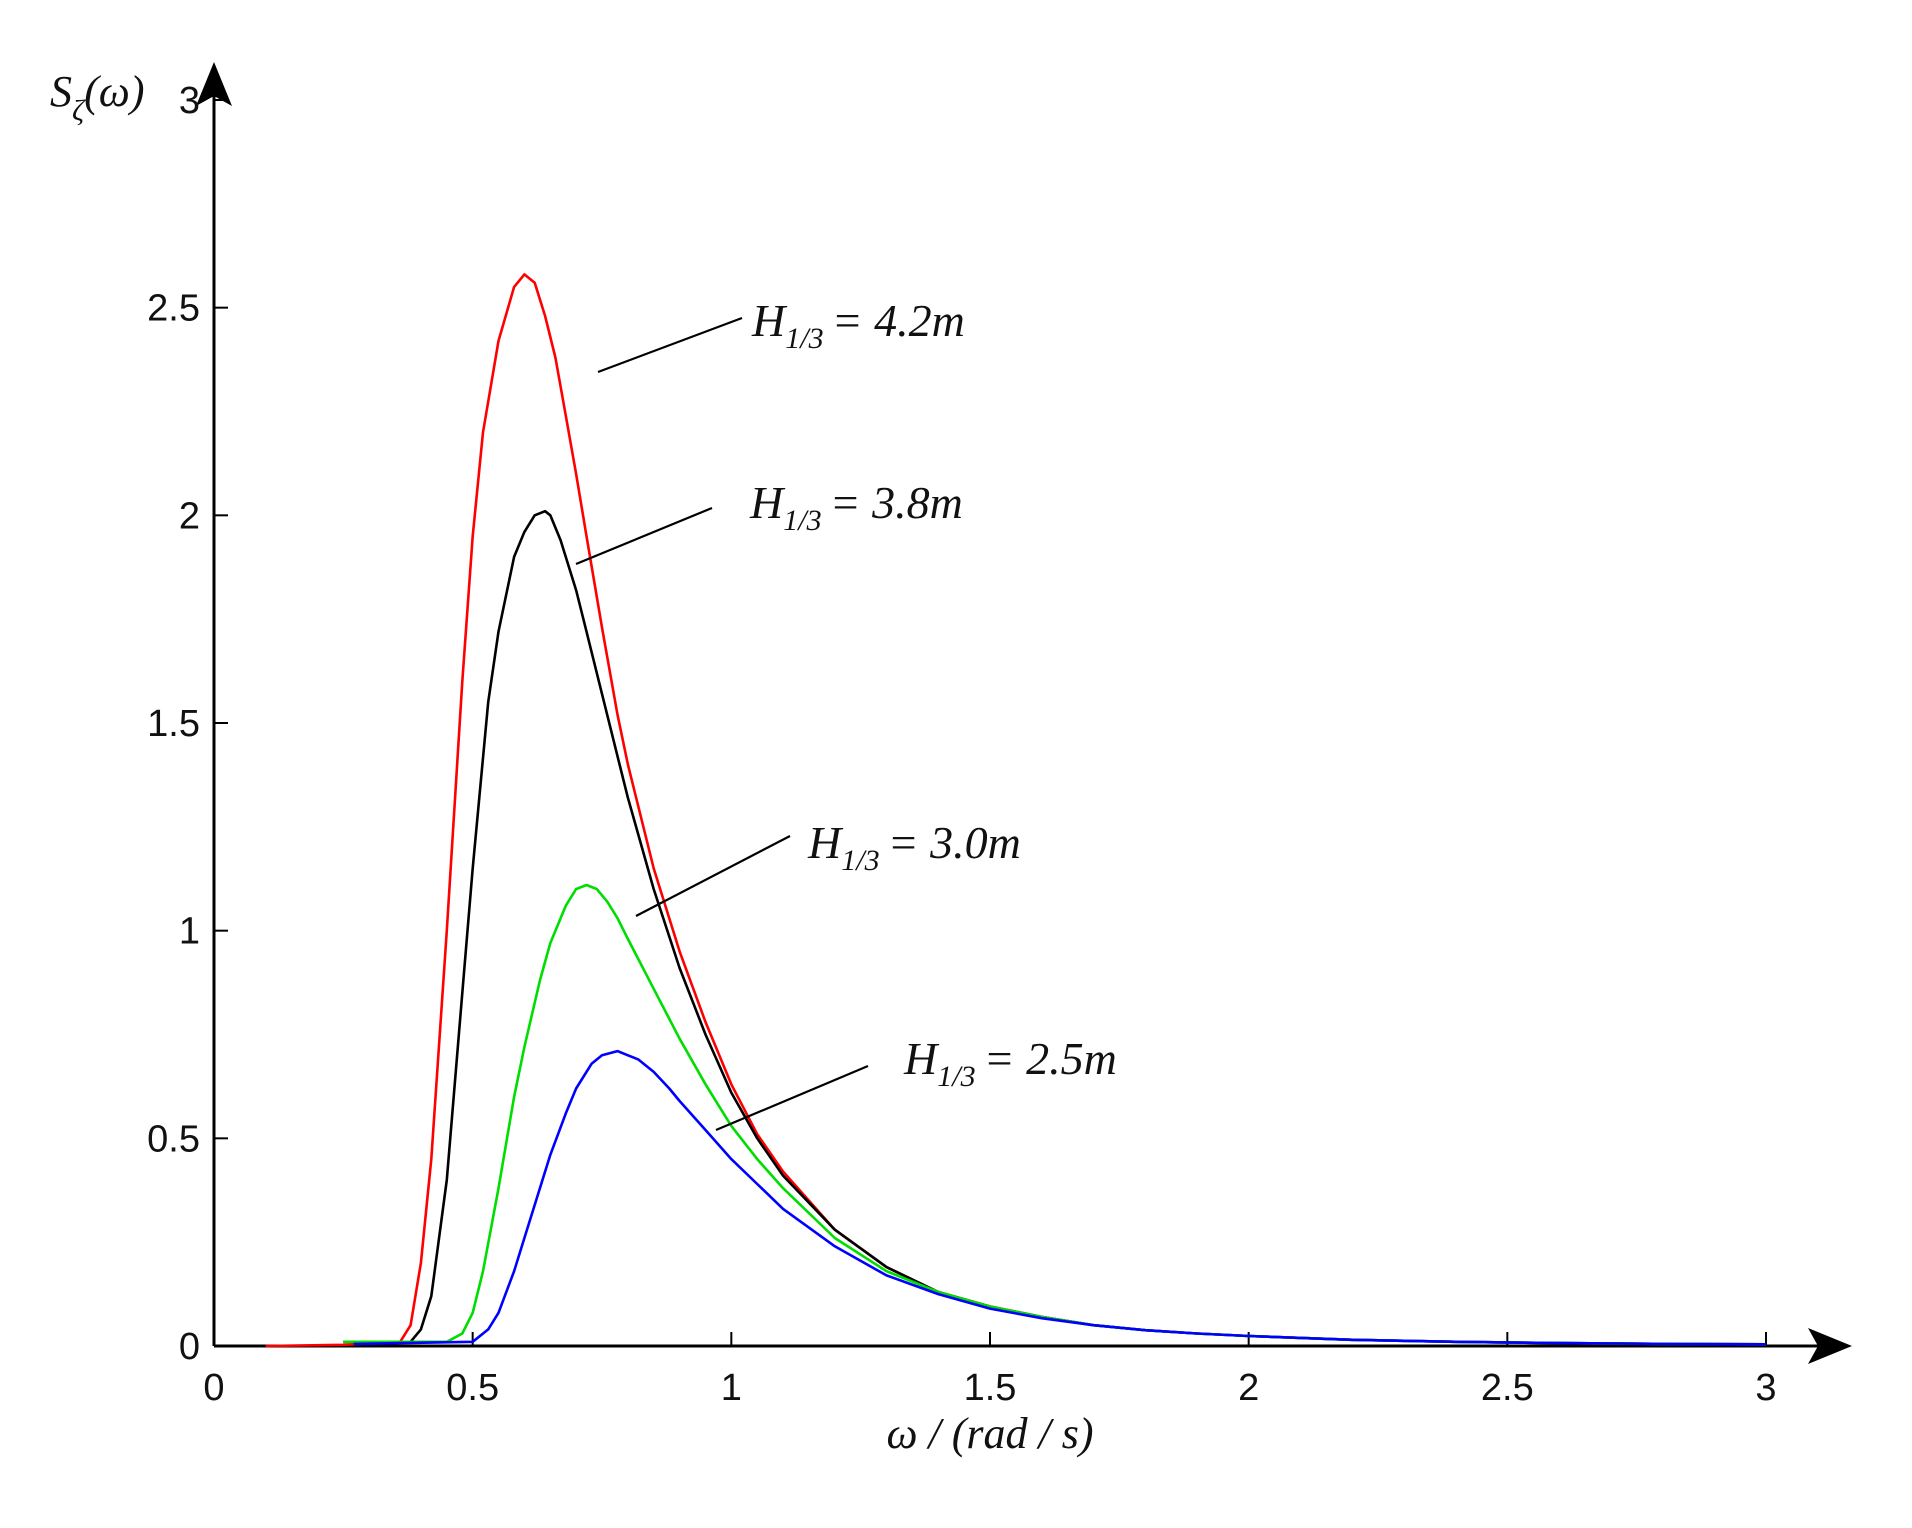  Describe the element at coordinates (1010, 1063) in the screenshot. I see `annotation-label-4: H1/3 = 2.5m` at that location.